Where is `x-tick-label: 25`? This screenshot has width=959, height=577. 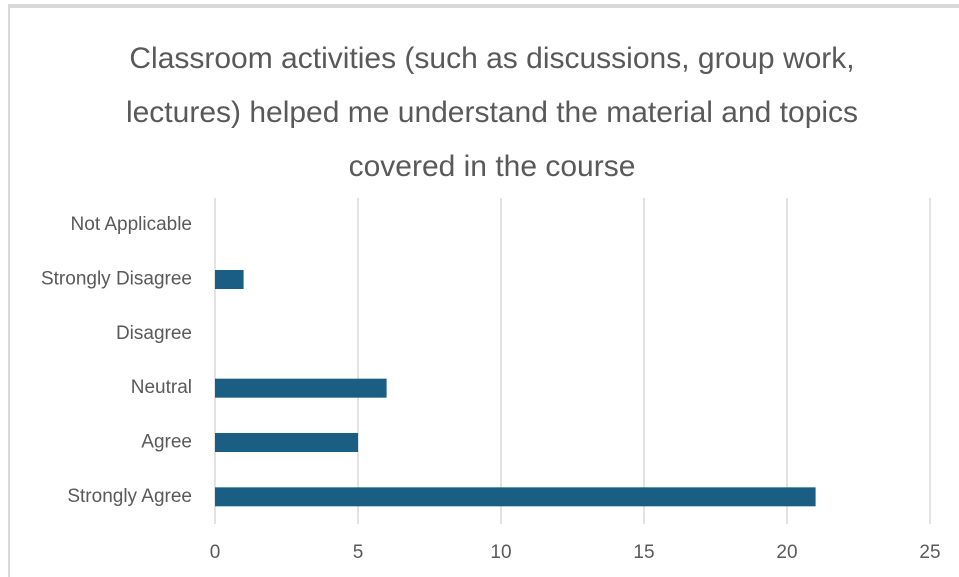 x-tick-label: 25 is located at coordinates (929, 552).